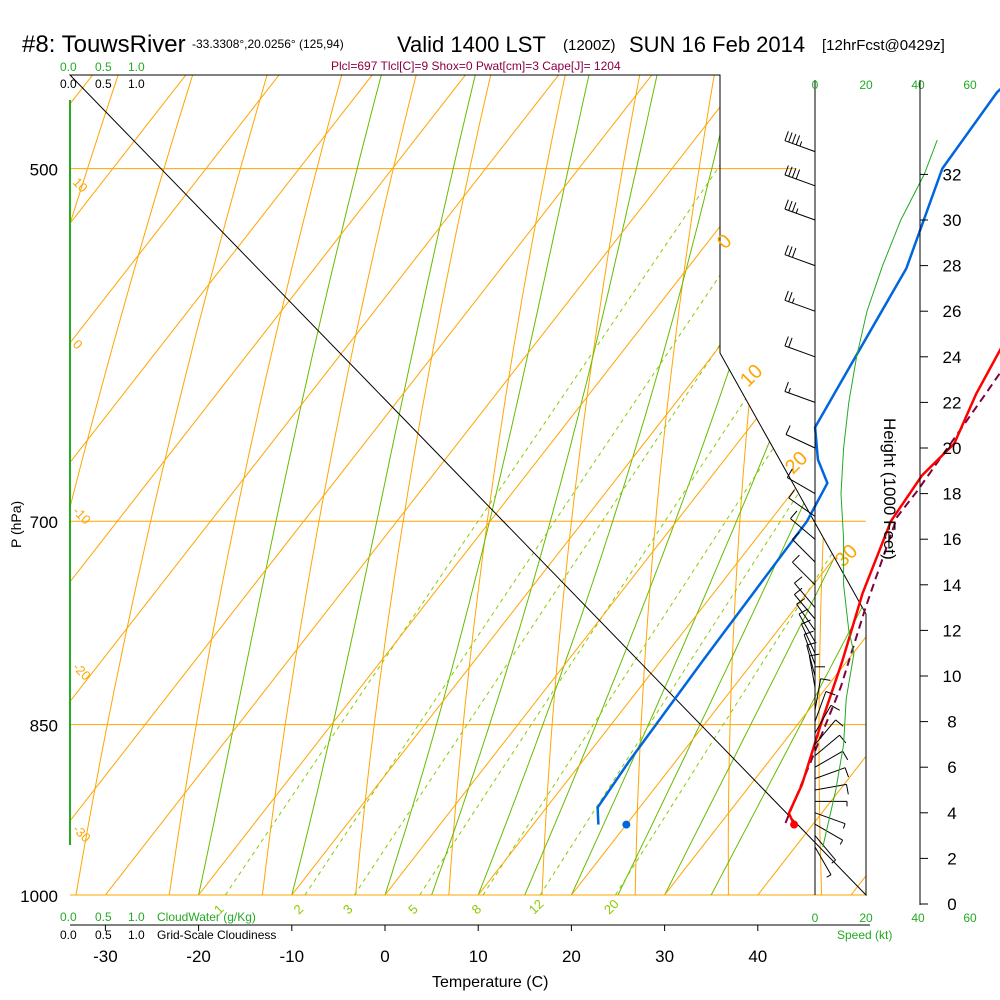 The width and height of the screenshot is (1000, 1000). Describe the element at coordinates (80, 185) in the screenshot. I see `adiabat-label-0: 10` at that location.